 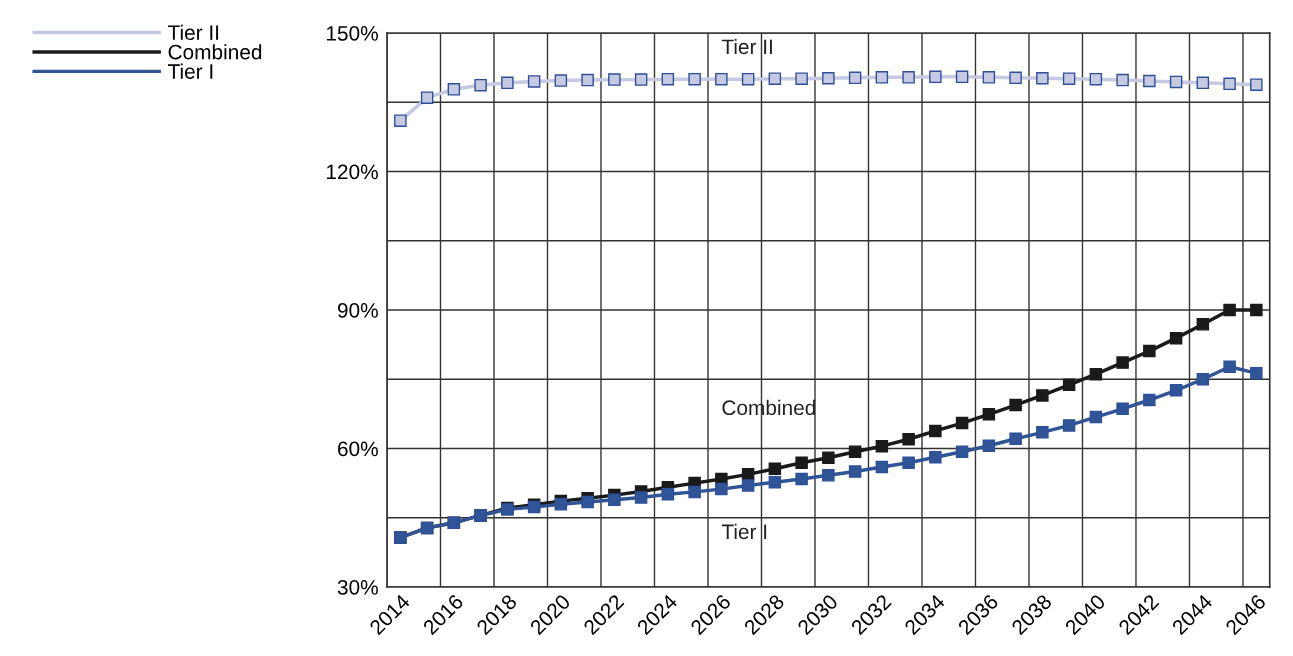 What do you see at coordinates (357, 587) in the screenshot?
I see `y-tick-label: 30%` at bounding box center [357, 587].